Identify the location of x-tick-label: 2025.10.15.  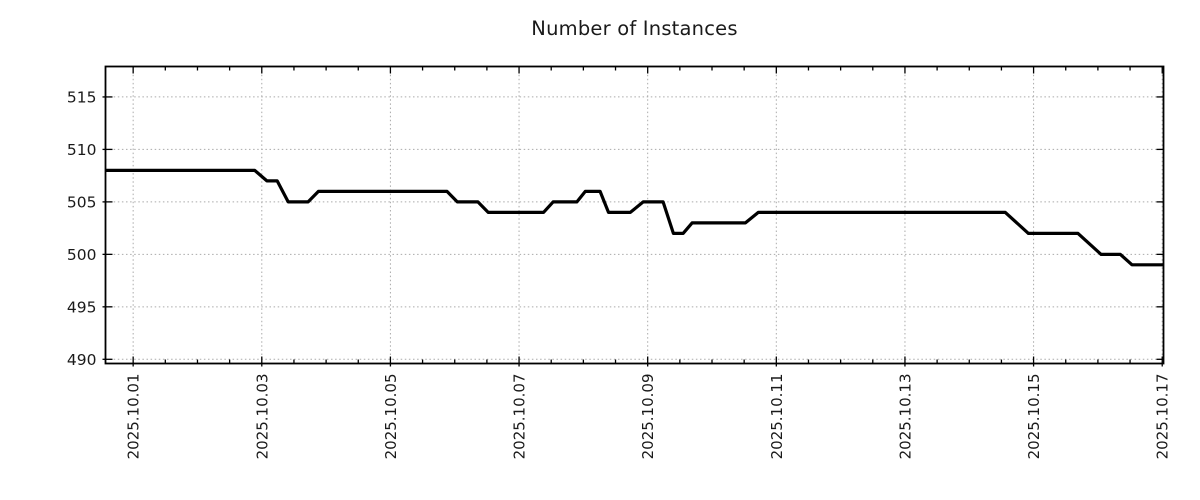
(1034, 417).